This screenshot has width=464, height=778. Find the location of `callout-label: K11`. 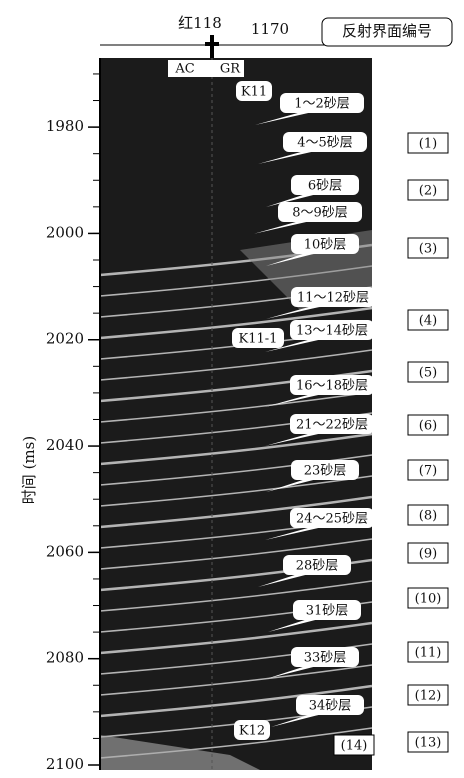

callout-label: K11 is located at coordinates (254, 92).